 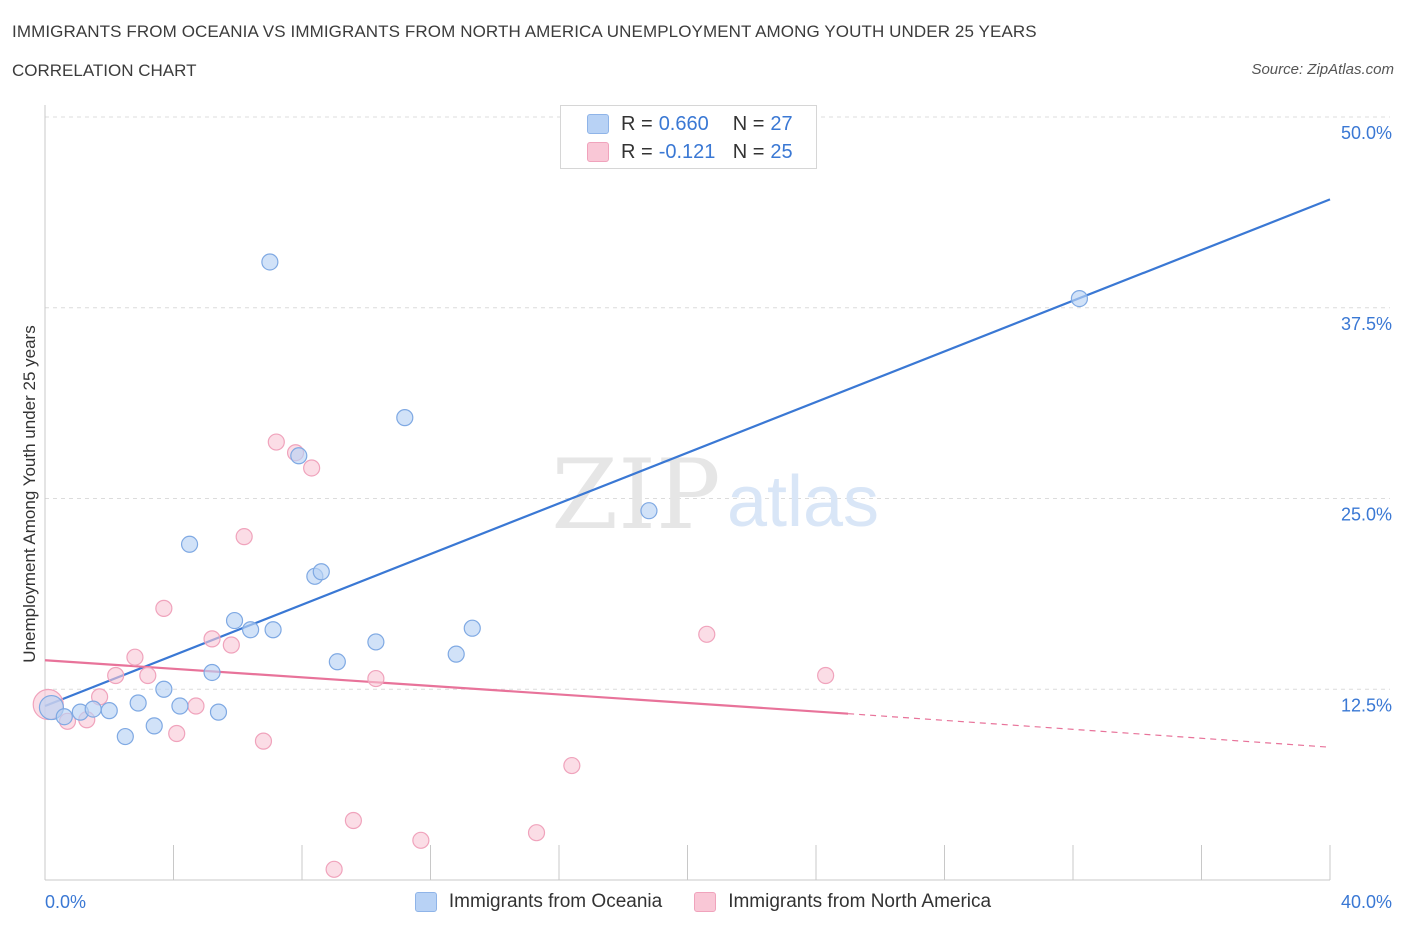 I want to click on legend-row-north-america: R = -0.121 N = 25, so click(x=690, y=152).